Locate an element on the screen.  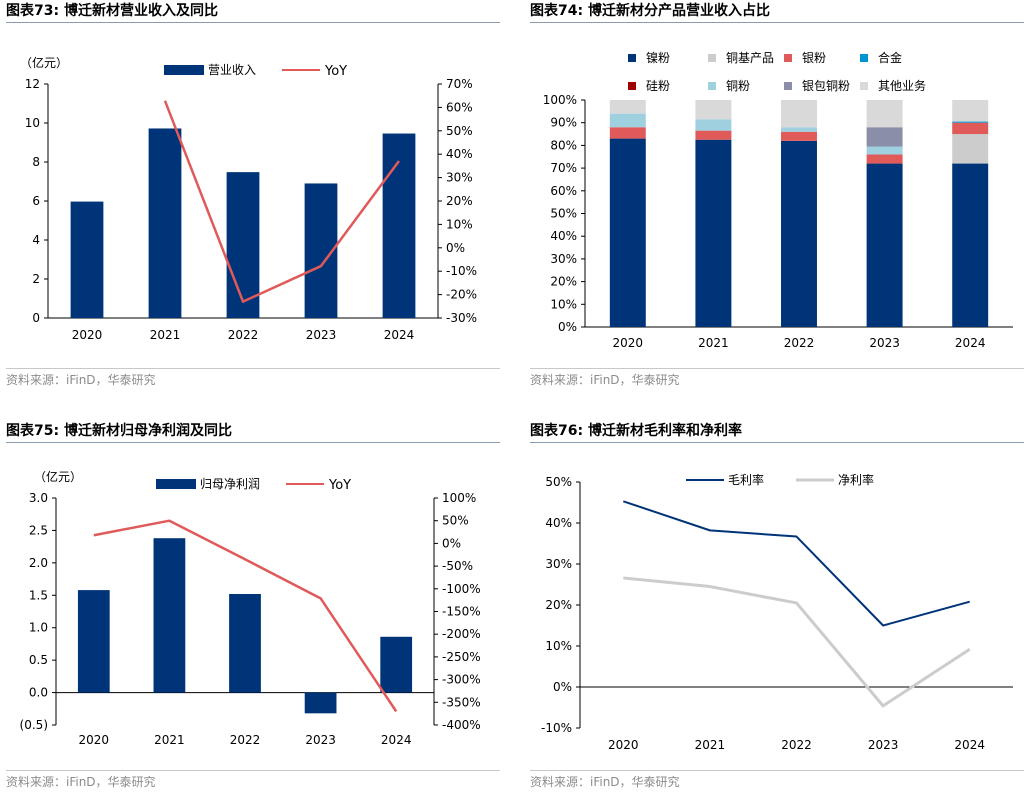
right-tick-label: -100% is located at coordinates (461, 589).